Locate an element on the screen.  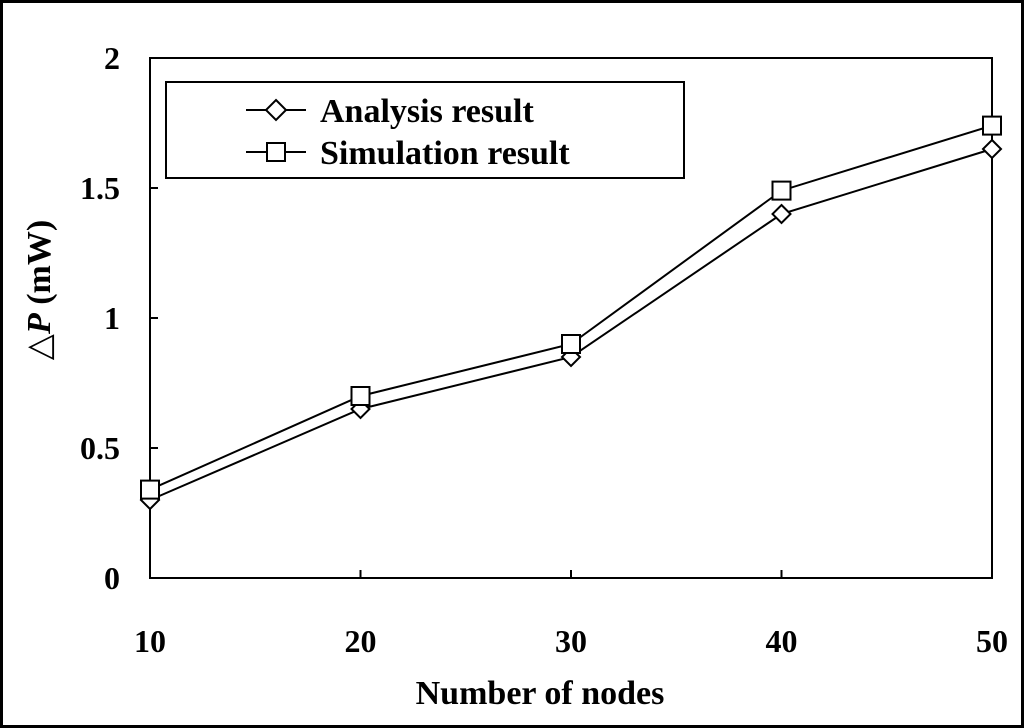
y-tick-label: 1.5 is located at coordinates (100, 188).